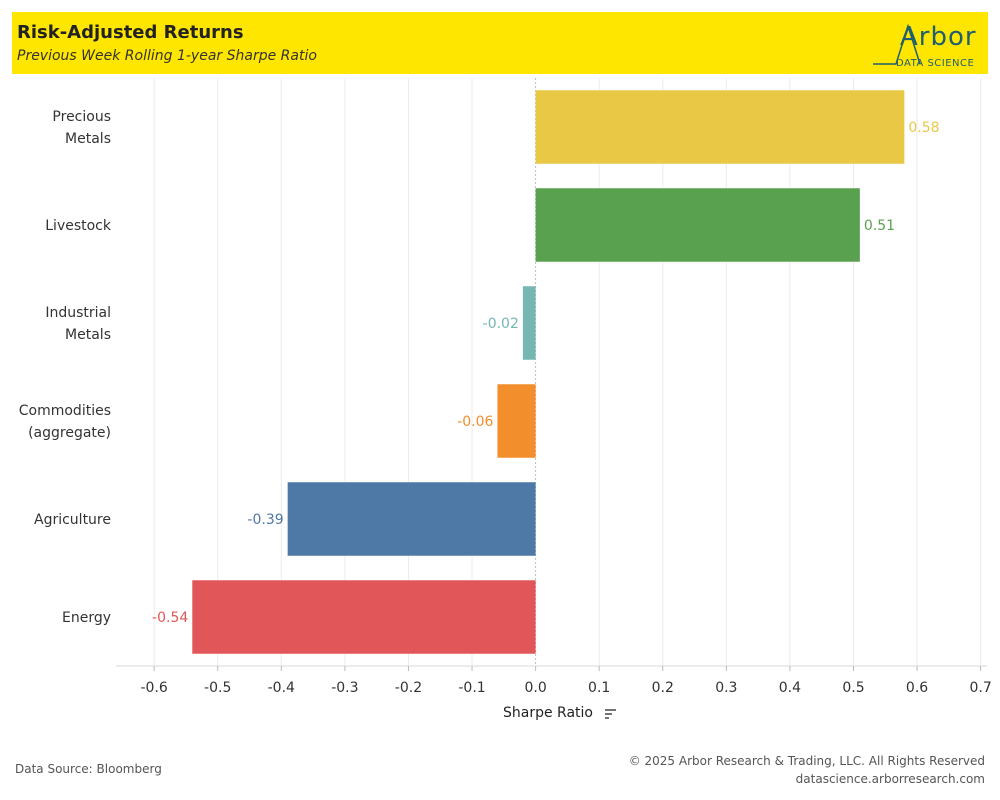  I want to click on category-label: Agriculture, so click(72, 520).